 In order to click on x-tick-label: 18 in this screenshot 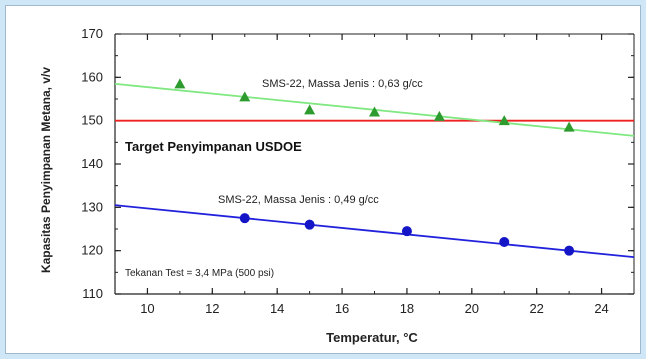, I will do `click(407, 308)`.